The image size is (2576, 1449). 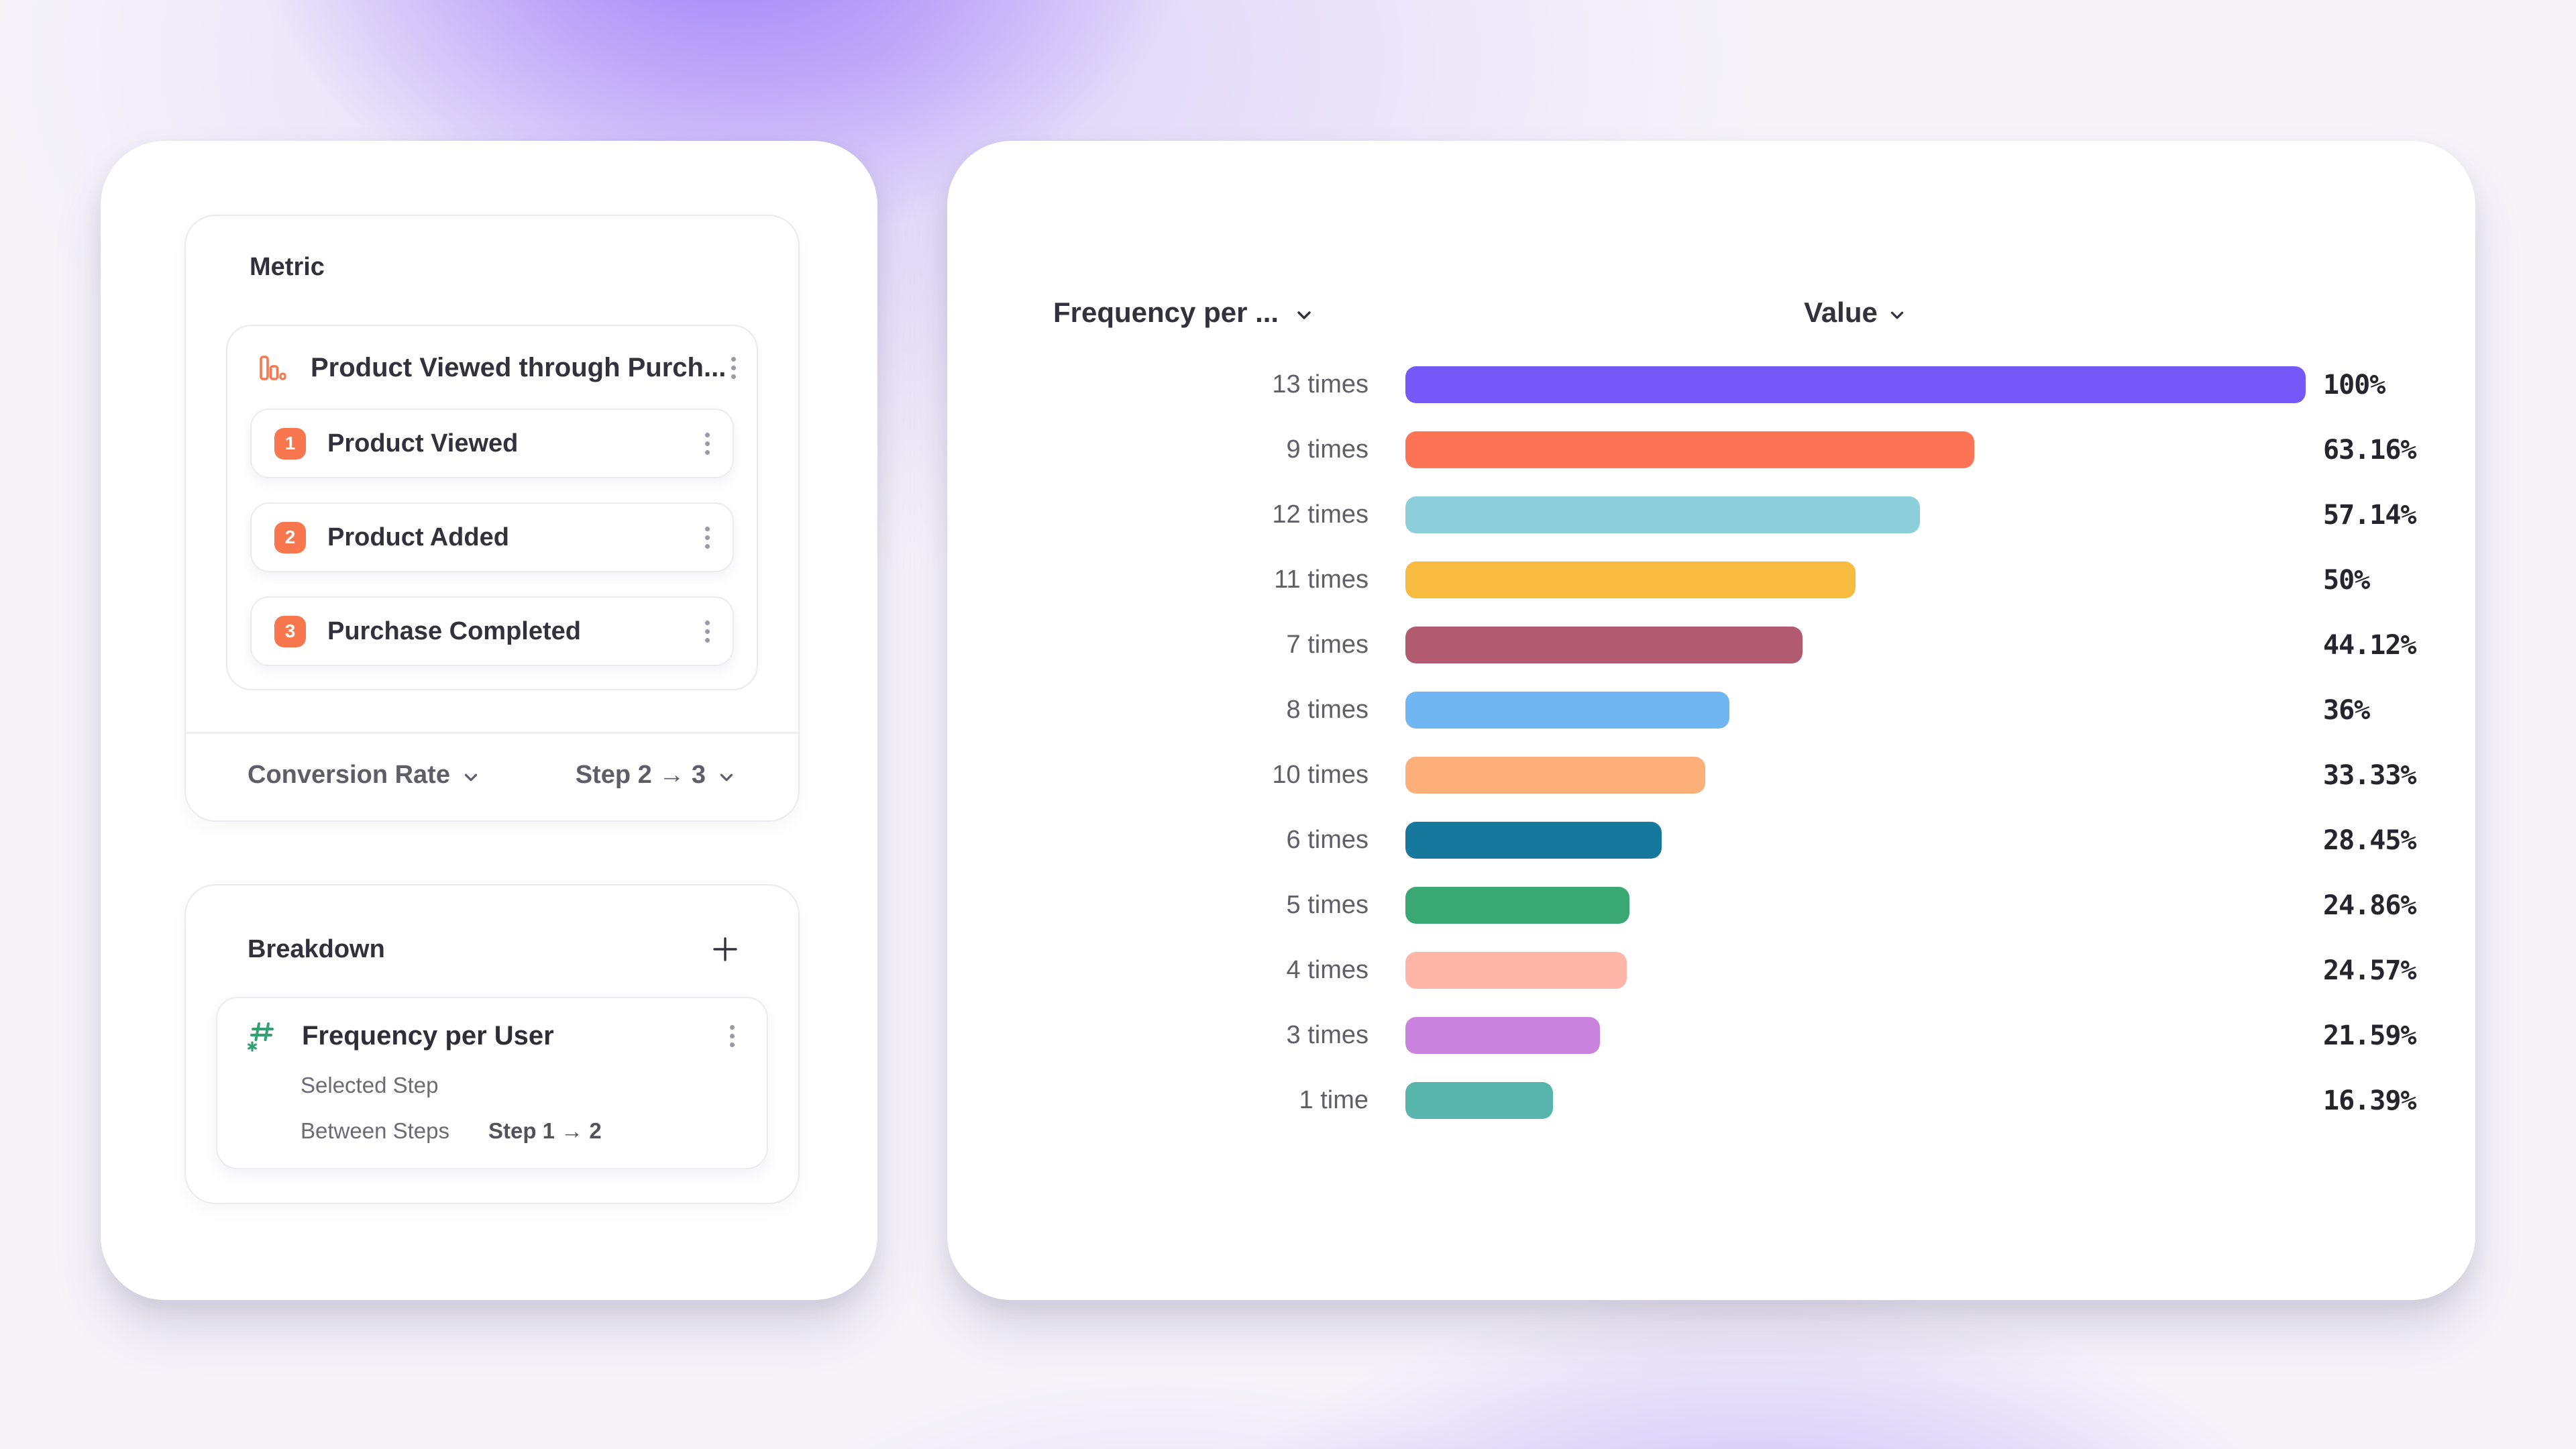 What do you see at coordinates (707, 631) in the screenshot?
I see `step-3-kebab-menu-button` at bounding box center [707, 631].